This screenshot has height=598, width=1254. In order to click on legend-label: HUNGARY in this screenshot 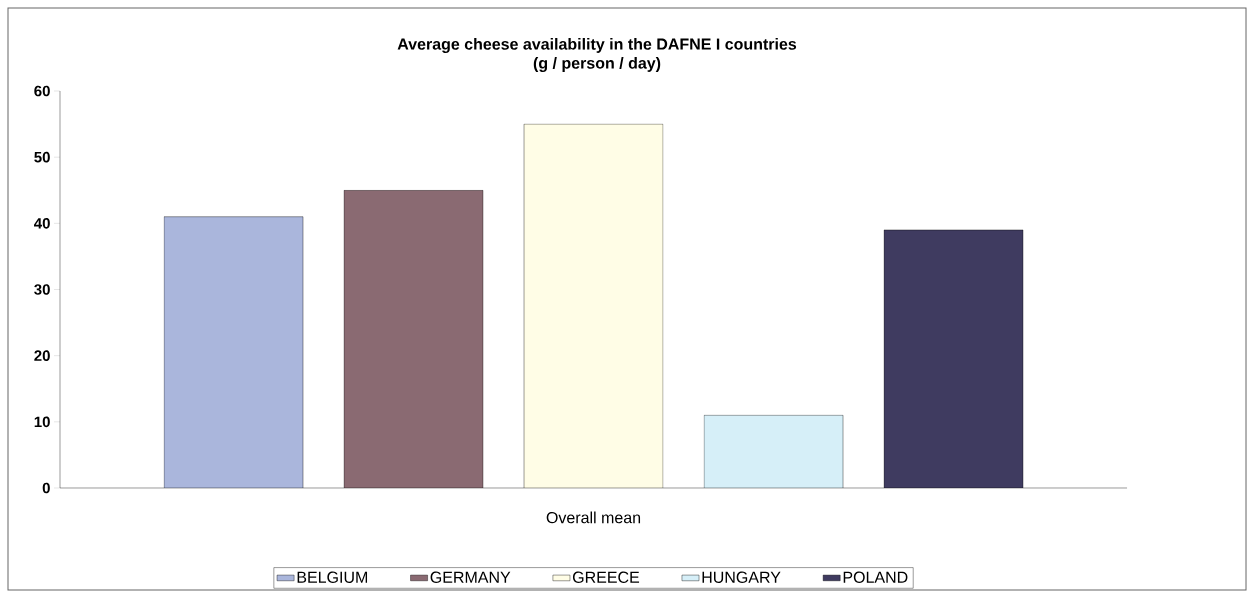, I will do `click(741, 577)`.